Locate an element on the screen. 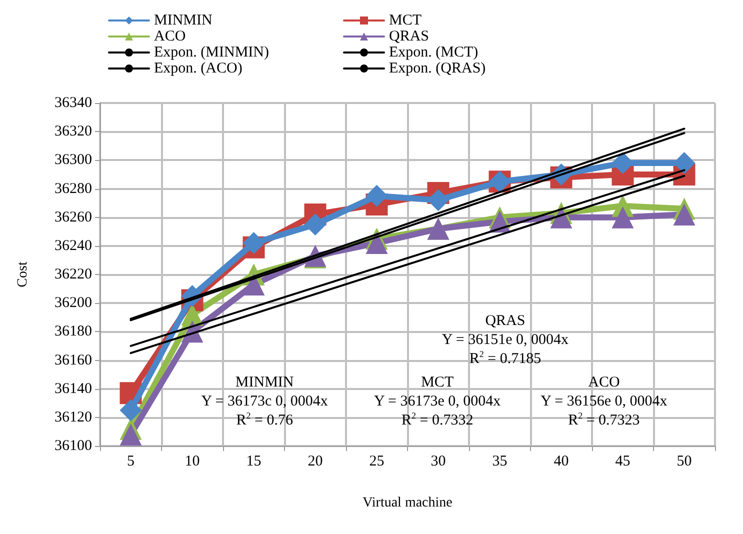  x-tick-label: 20 is located at coordinates (315, 462).